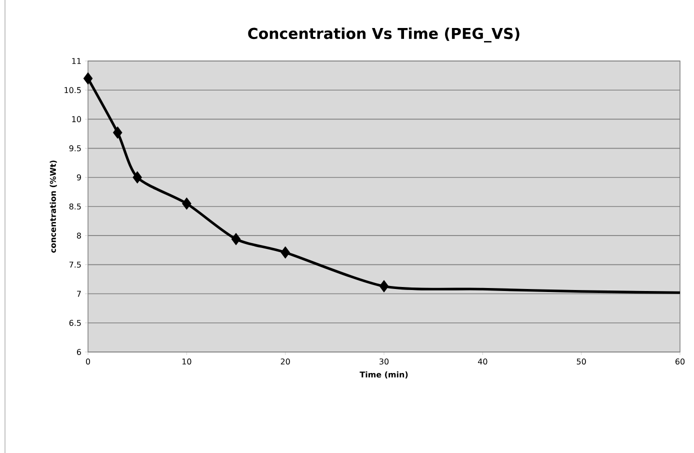  I want to click on chart-title: Concentration Vs Time (PEG_VS), so click(384, 35).